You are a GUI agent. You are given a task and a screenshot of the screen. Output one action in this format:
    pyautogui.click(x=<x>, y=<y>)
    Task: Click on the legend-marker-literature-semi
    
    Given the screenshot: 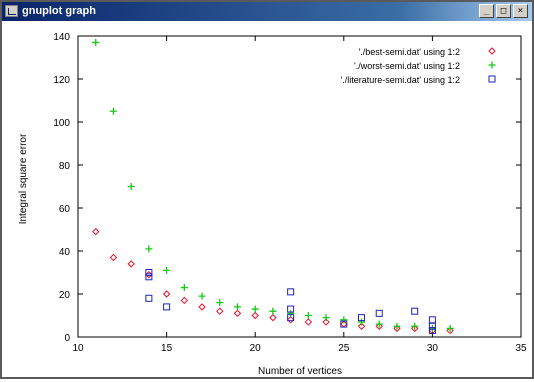 What is the action you would take?
    pyautogui.click(x=492, y=79)
    